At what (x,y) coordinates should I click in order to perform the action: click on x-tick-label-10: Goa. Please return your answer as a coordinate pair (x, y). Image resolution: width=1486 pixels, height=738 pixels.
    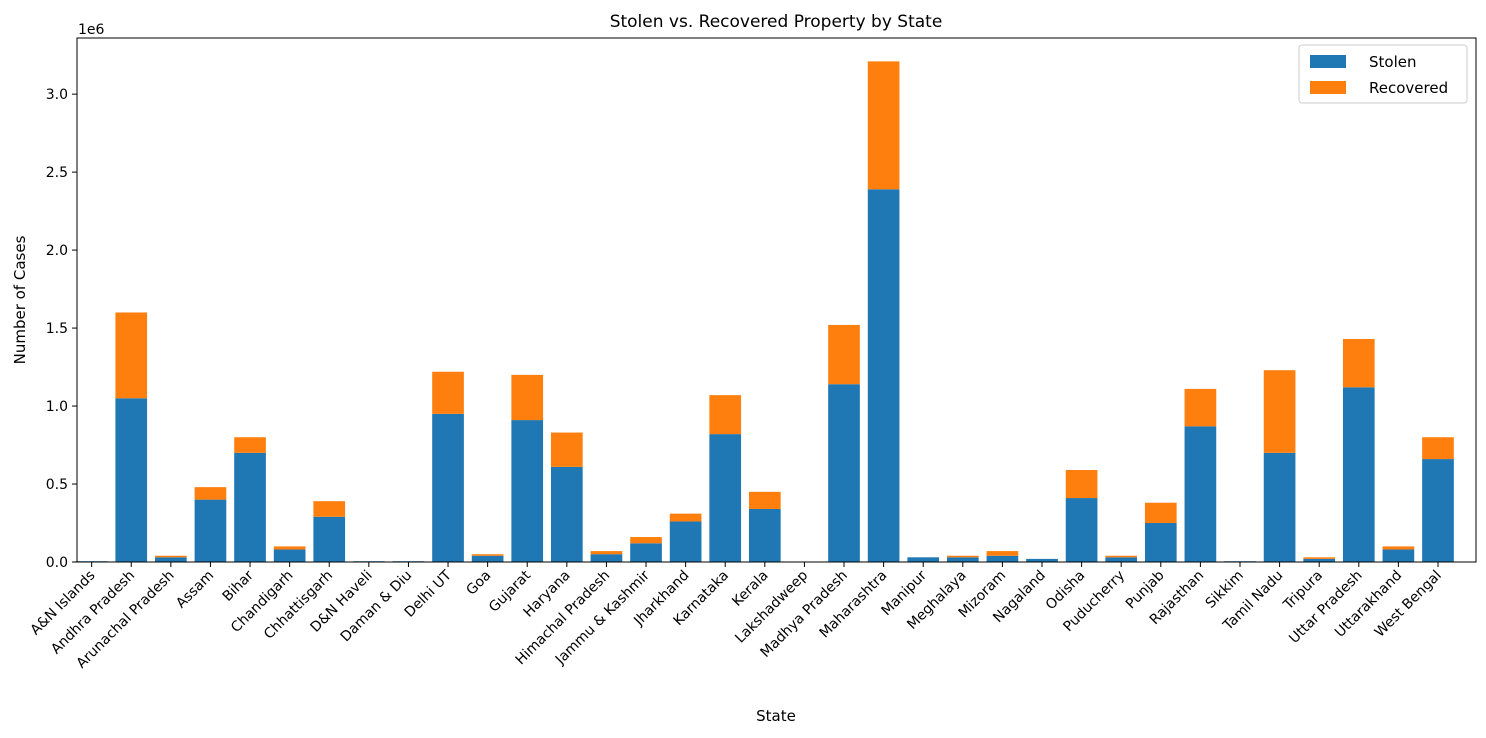
    Looking at the image, I should click on (478, 583).